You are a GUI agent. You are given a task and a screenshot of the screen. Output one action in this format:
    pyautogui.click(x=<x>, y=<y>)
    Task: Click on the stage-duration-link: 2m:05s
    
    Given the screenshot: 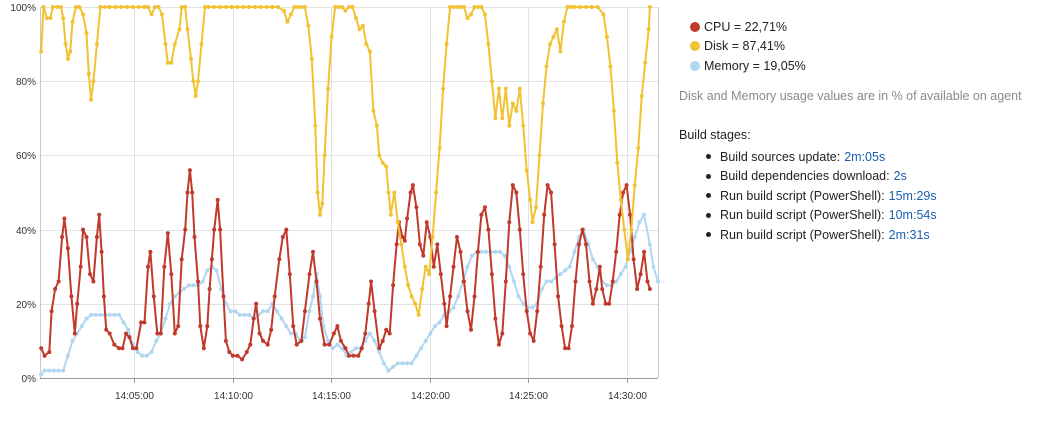 What is the action you would take?
    pyautogui.click(x=865, y=156)
    